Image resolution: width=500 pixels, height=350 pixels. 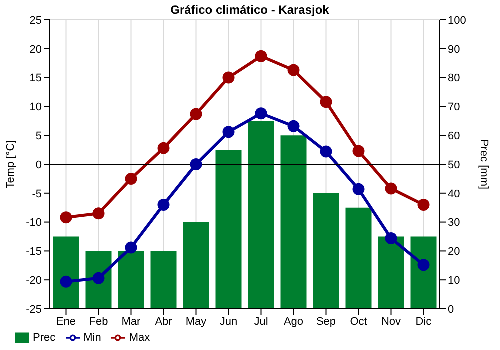 What do you see at coordinates (294, 322) in the screenshot?
I see `x-tick-label: Ago` at bounding box center [294, 322].